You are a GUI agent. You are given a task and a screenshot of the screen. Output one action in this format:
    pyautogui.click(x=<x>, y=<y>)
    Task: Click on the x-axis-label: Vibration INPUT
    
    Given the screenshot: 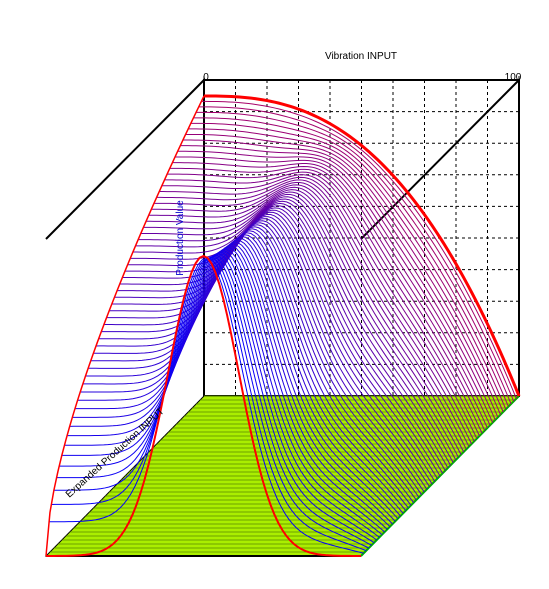 What is the action you would take?
    pyautogui.click(x=361, y=56)
    